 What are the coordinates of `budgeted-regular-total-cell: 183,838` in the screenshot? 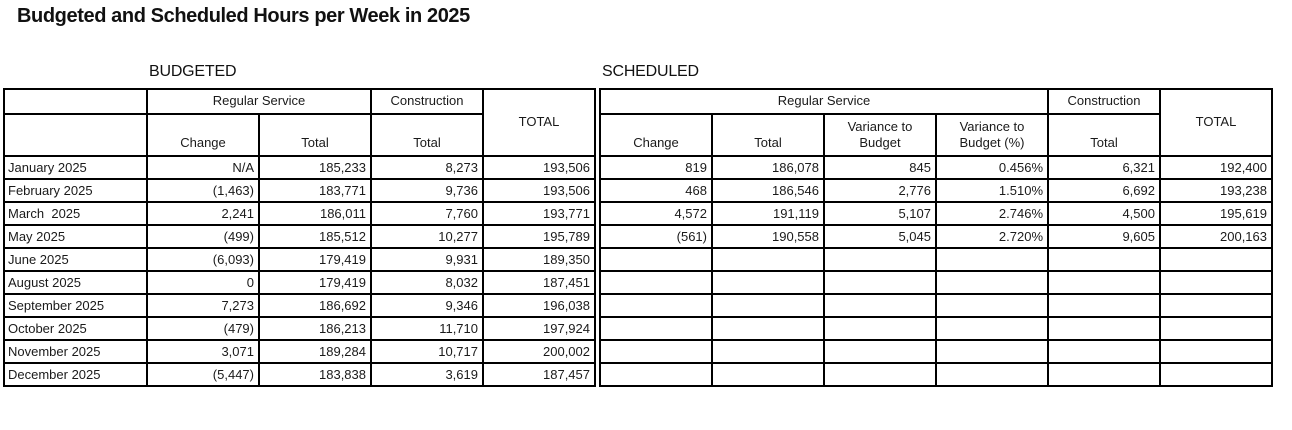 It's located at (315, 374).